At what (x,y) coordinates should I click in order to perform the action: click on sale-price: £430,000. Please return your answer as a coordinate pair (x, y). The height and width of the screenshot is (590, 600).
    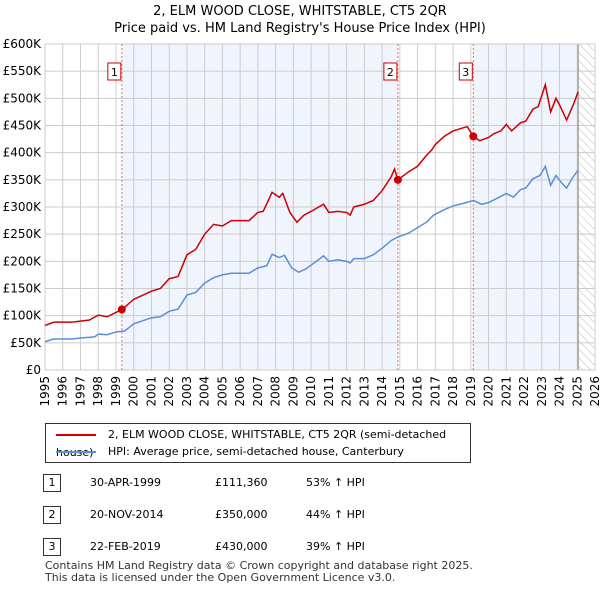
    Looking at the image, I should click on (241, 546).